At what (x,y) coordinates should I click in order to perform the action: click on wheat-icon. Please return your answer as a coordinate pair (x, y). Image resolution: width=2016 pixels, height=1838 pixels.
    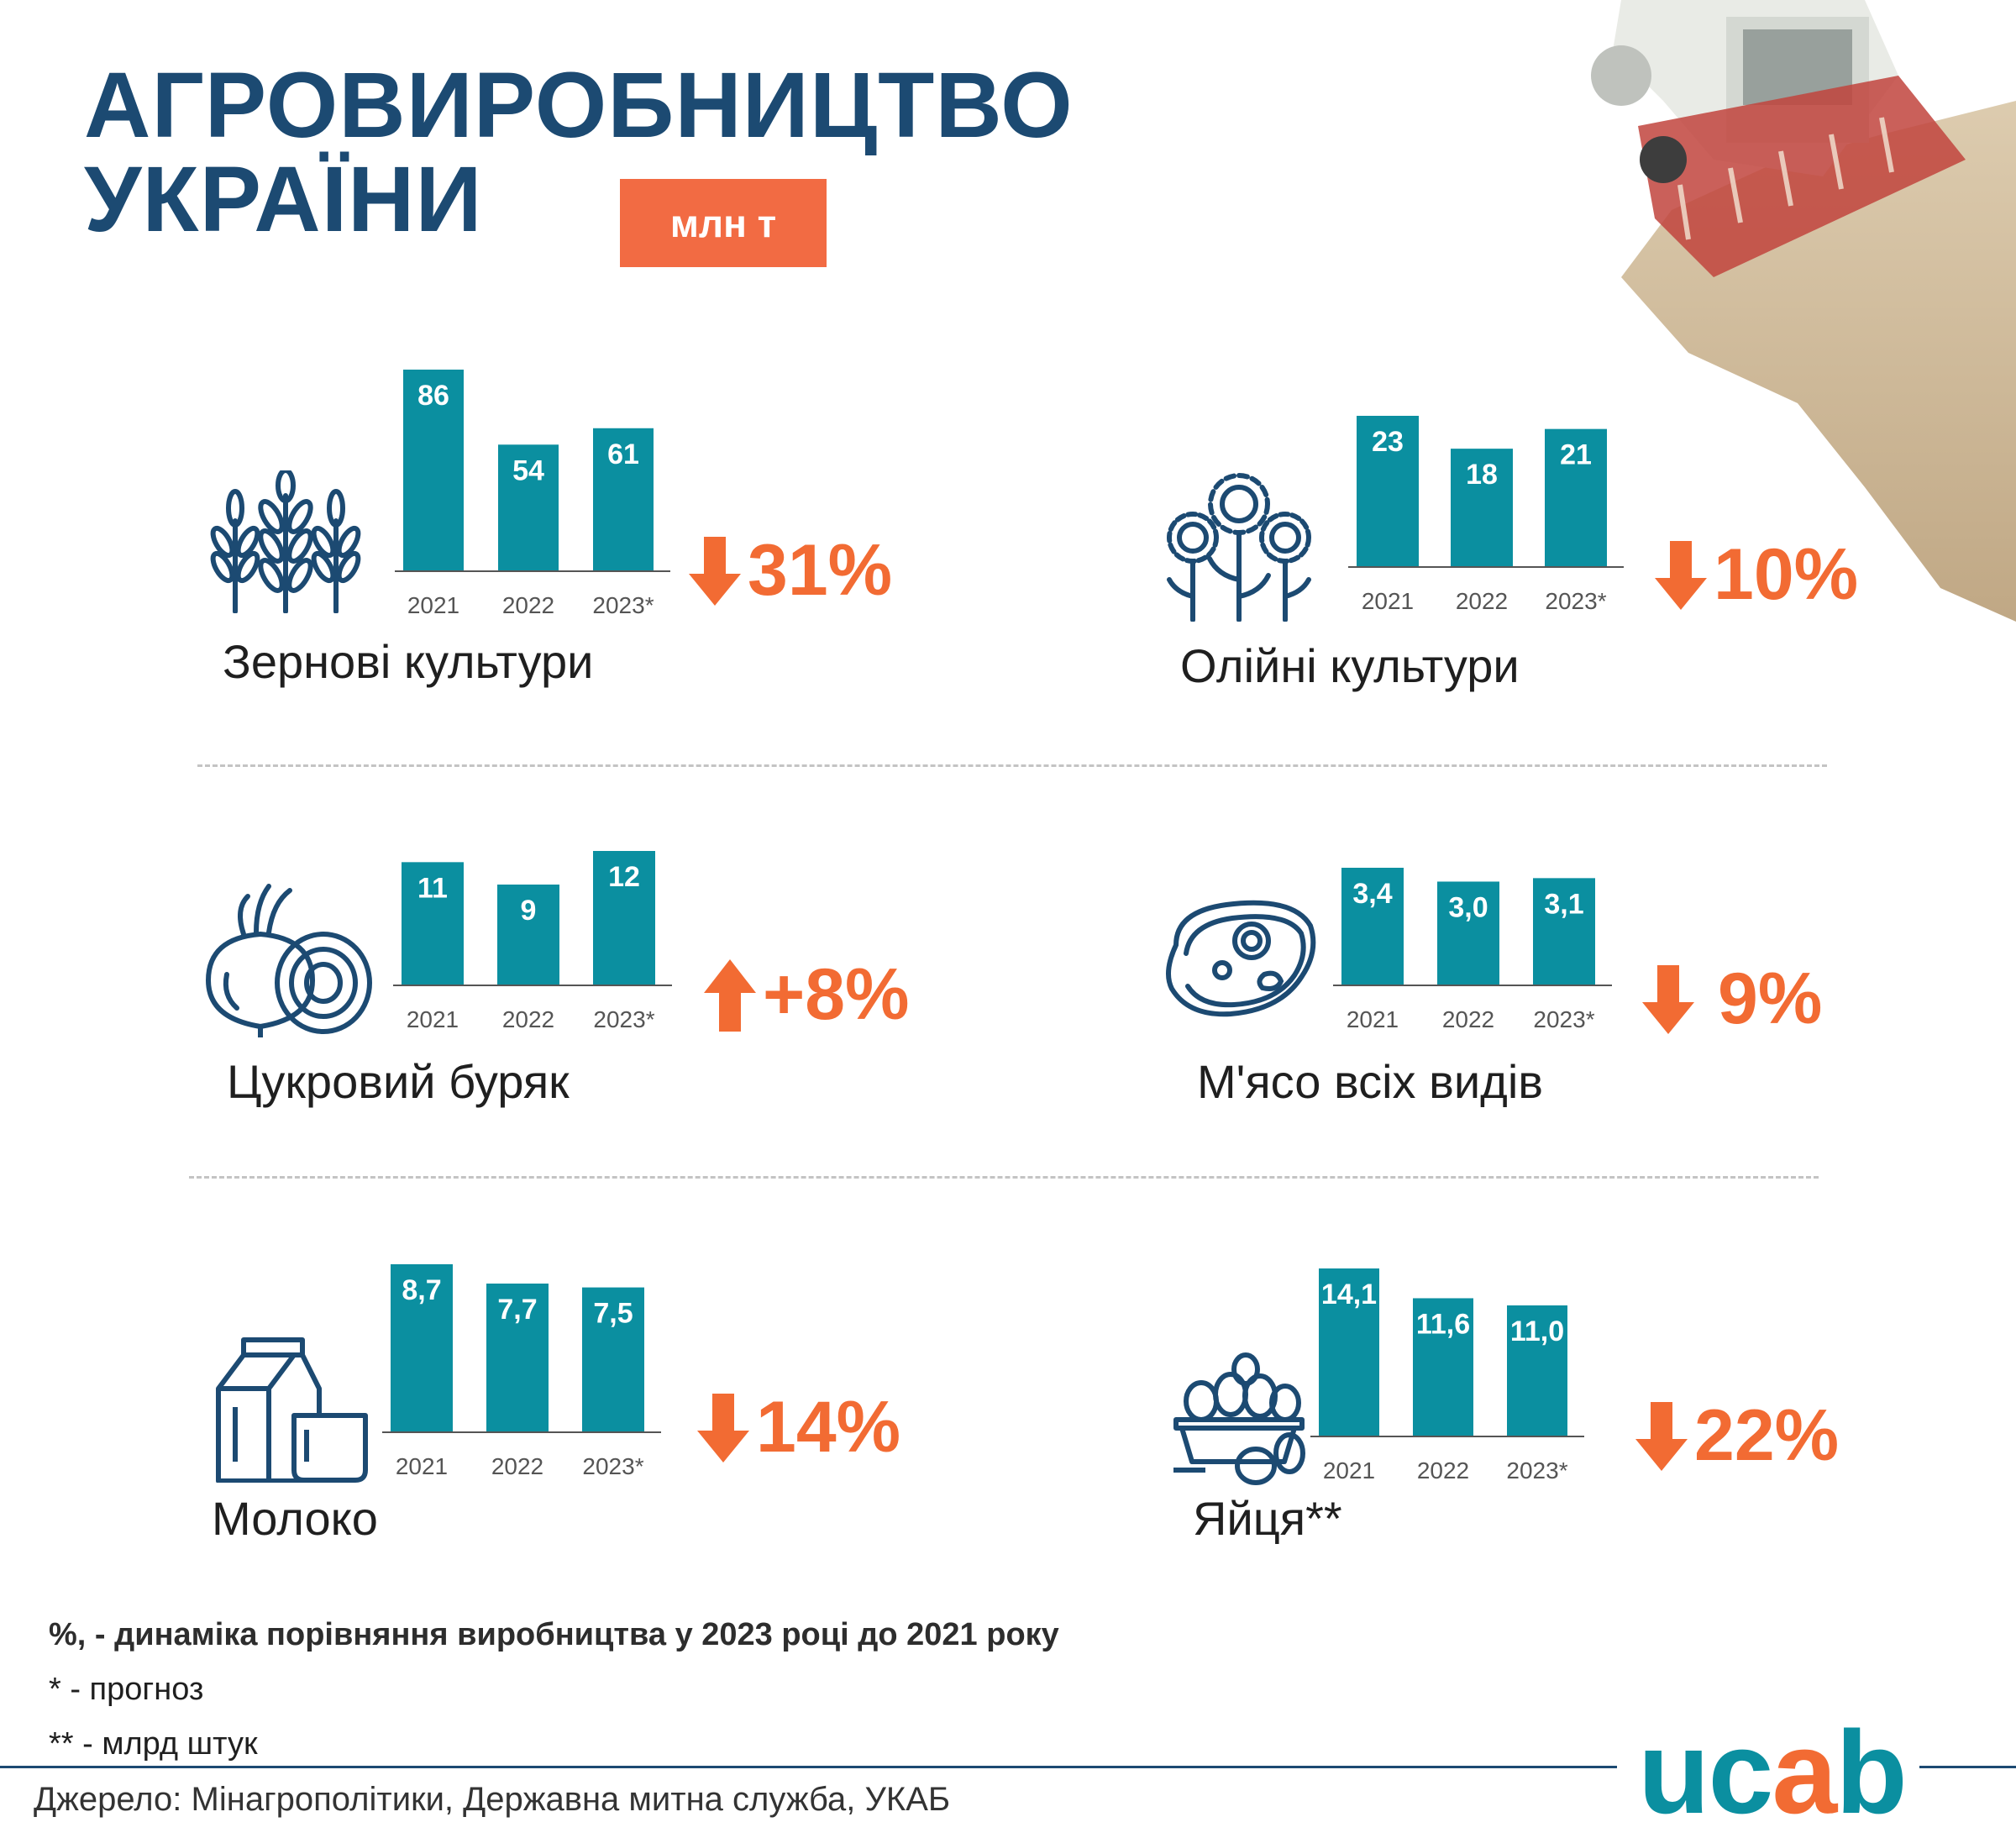
    Looking at the image, I should click on (285, 541).